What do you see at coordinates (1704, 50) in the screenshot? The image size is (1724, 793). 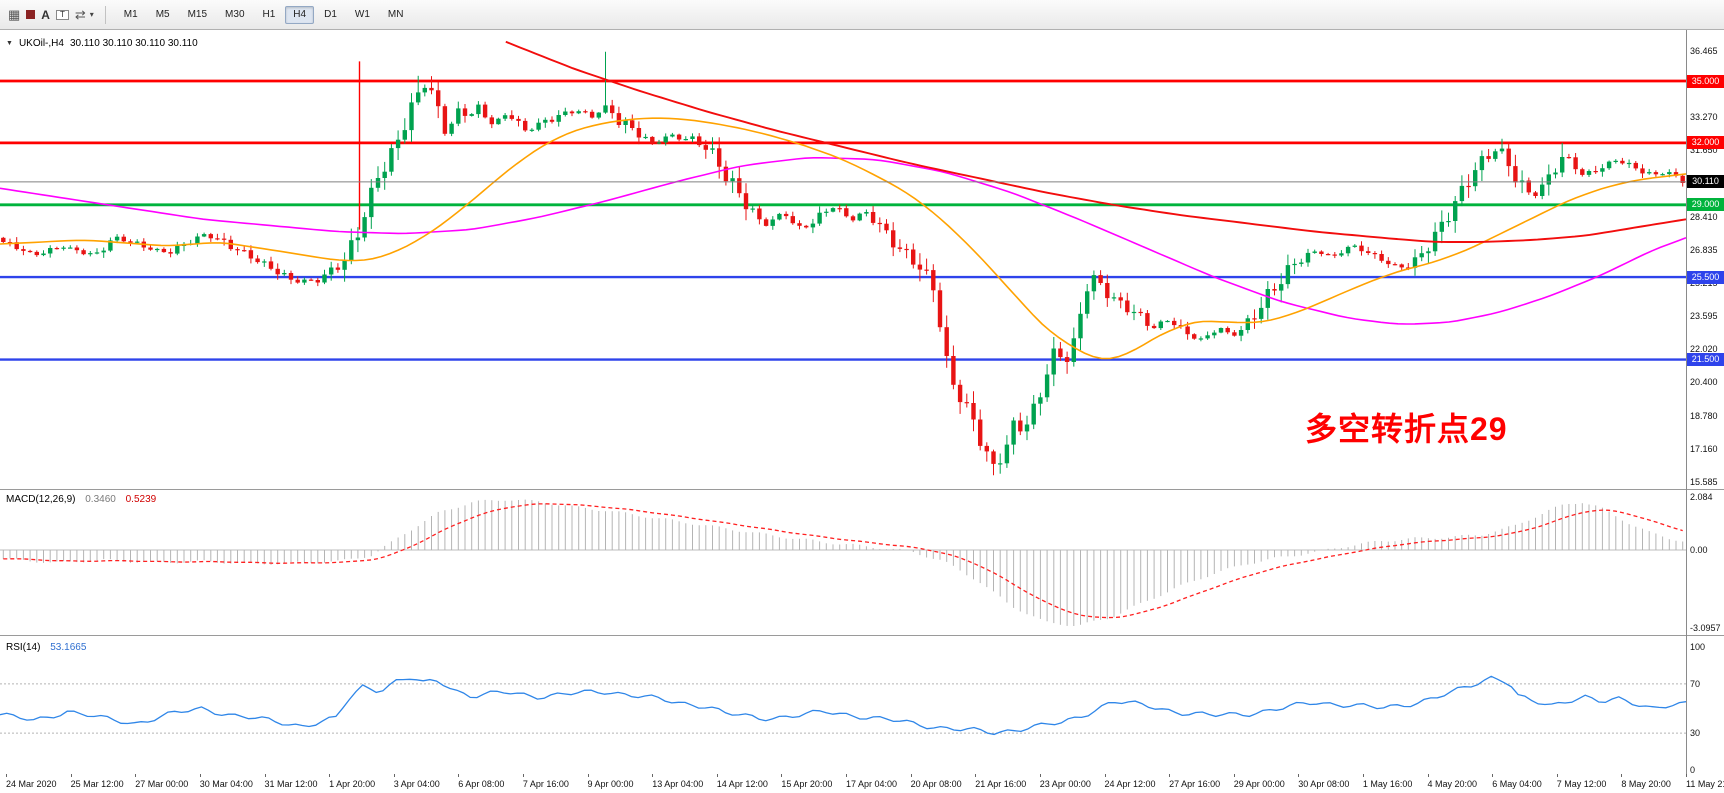 I see `price-tick-36.465: 36.465` at bounding box center [1704, 50].